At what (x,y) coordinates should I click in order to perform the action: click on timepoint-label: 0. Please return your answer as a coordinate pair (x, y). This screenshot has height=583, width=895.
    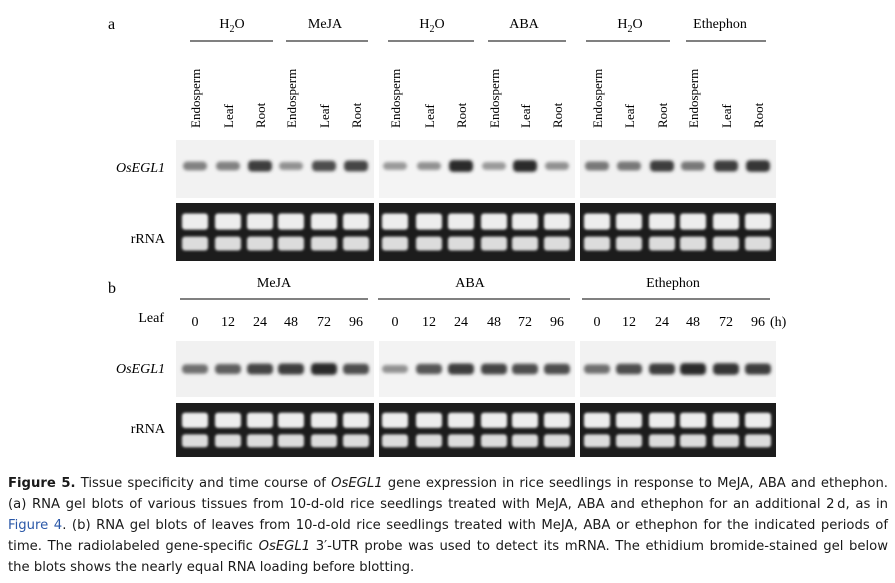
    Looking at the image, I should click on (597, 322).